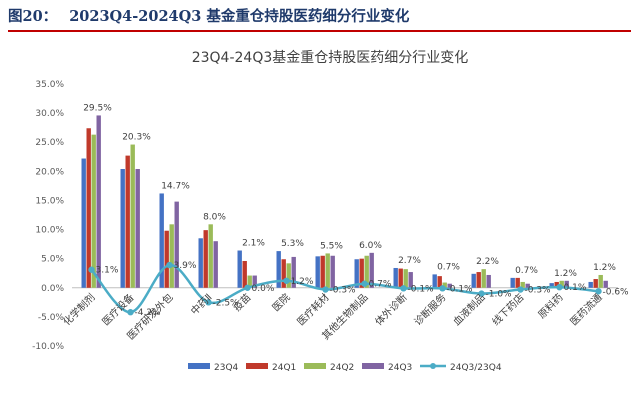  I want to click on bar-value-label: 2.2%, so click(487, 262).